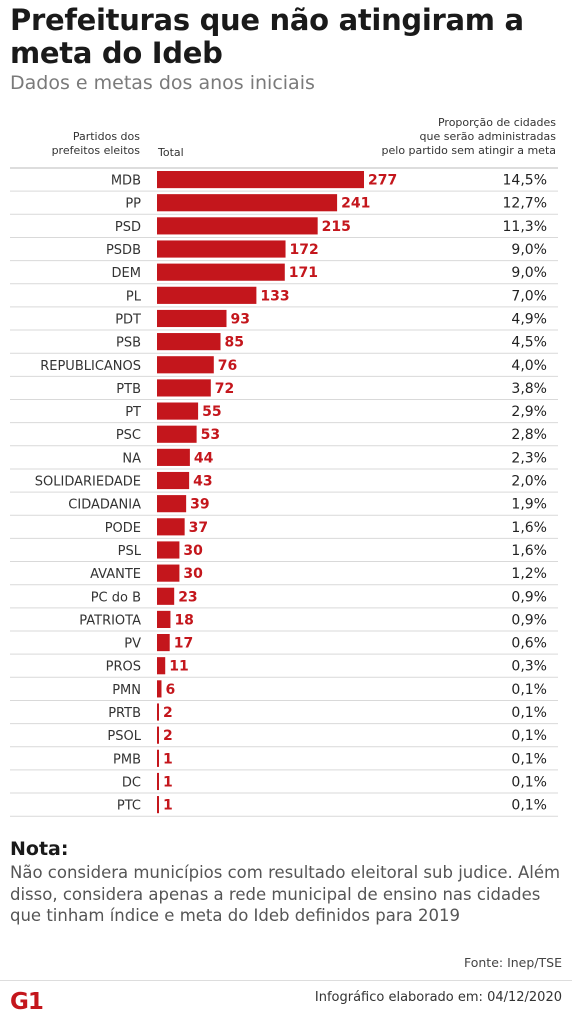  What do you see at coordinates (96, 144) in the screenshot?
I see `column-header-party: Partidos dos prefeitos eleitos` at bounding box center [96, 144].